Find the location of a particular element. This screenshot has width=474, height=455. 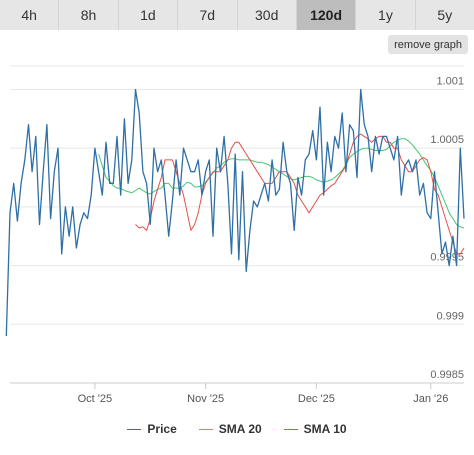

timeframe-tabs: 4h 8h 1d 7d 30d 120d 1y 5y is located at coordinates (237, 15).